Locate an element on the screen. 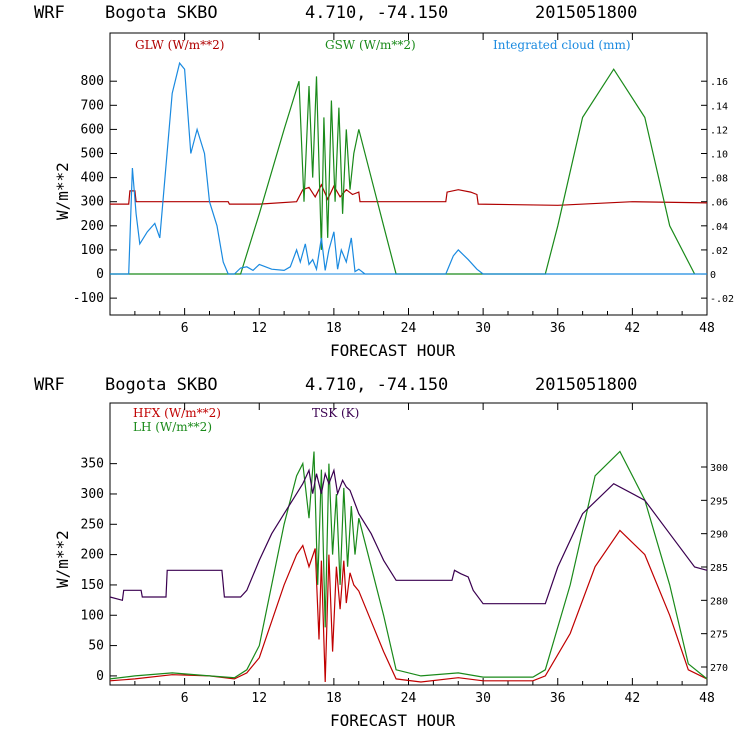 The height and width of the screenshot is (740, 740). panel-1-title-coords: 4.710, -74.150 is located at coordinates (376, 13).